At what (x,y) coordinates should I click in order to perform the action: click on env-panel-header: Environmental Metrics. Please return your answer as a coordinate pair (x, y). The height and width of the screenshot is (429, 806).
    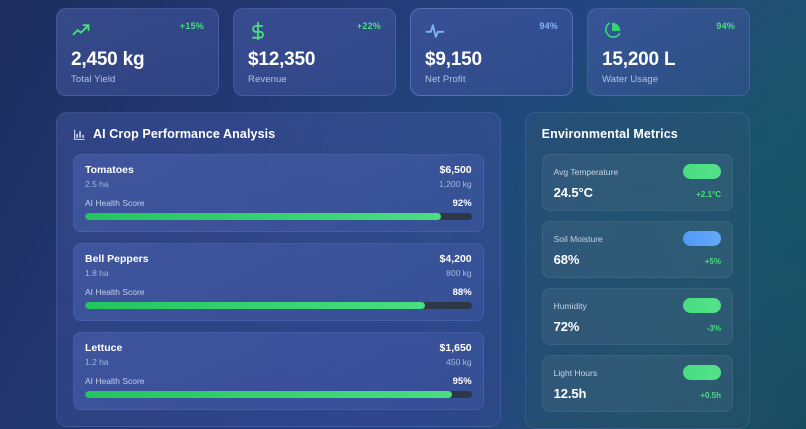
    Looking at the image, I should click on (637, 134).